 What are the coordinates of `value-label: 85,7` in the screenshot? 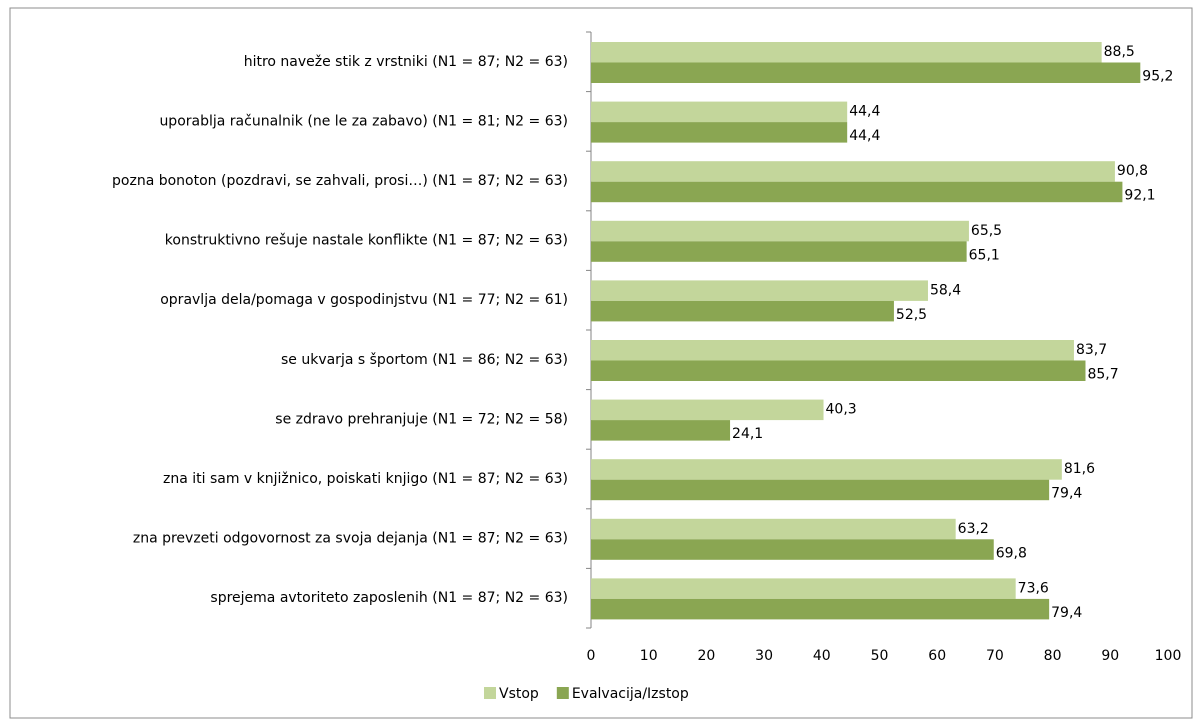 It's located at (1102, 375).